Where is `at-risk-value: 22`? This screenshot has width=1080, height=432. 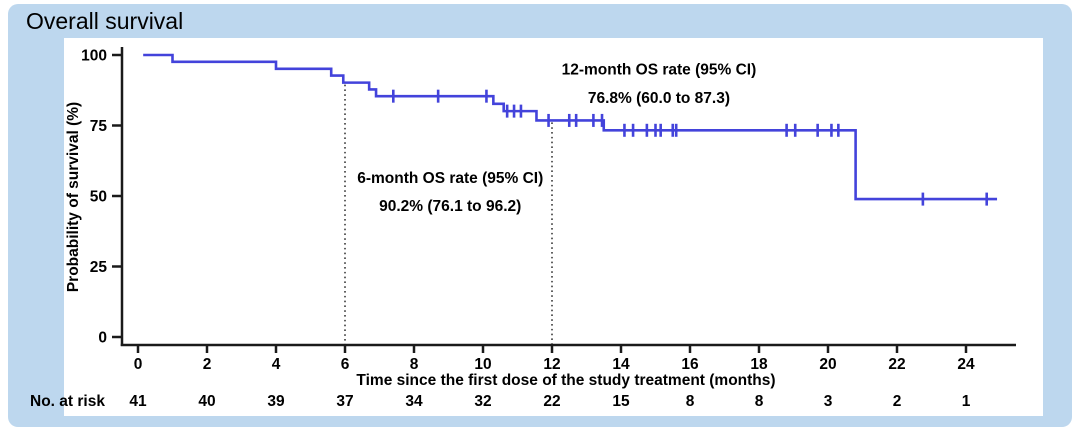
at-risk-value: 22 is located at coordinates (551, 401).